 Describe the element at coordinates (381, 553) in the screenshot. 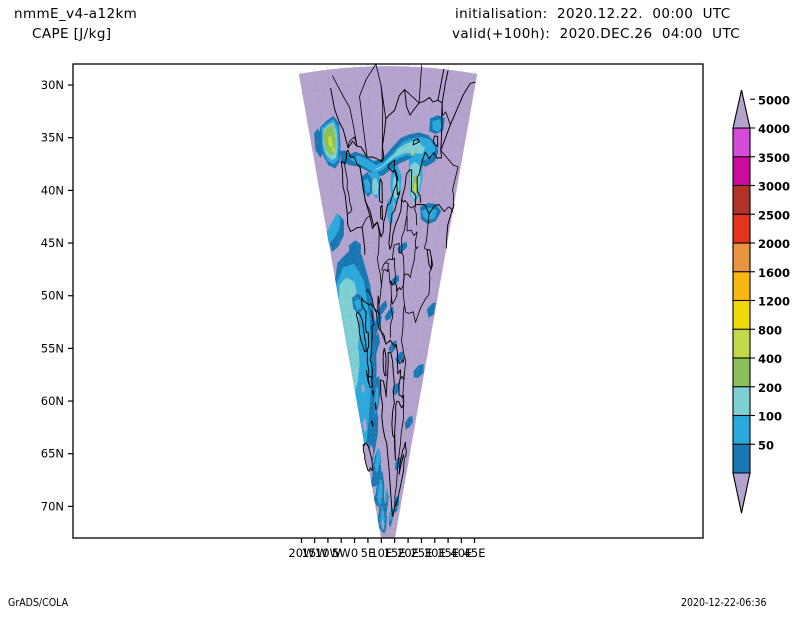

I see `x-axis-tick-label: 10E` at that location.